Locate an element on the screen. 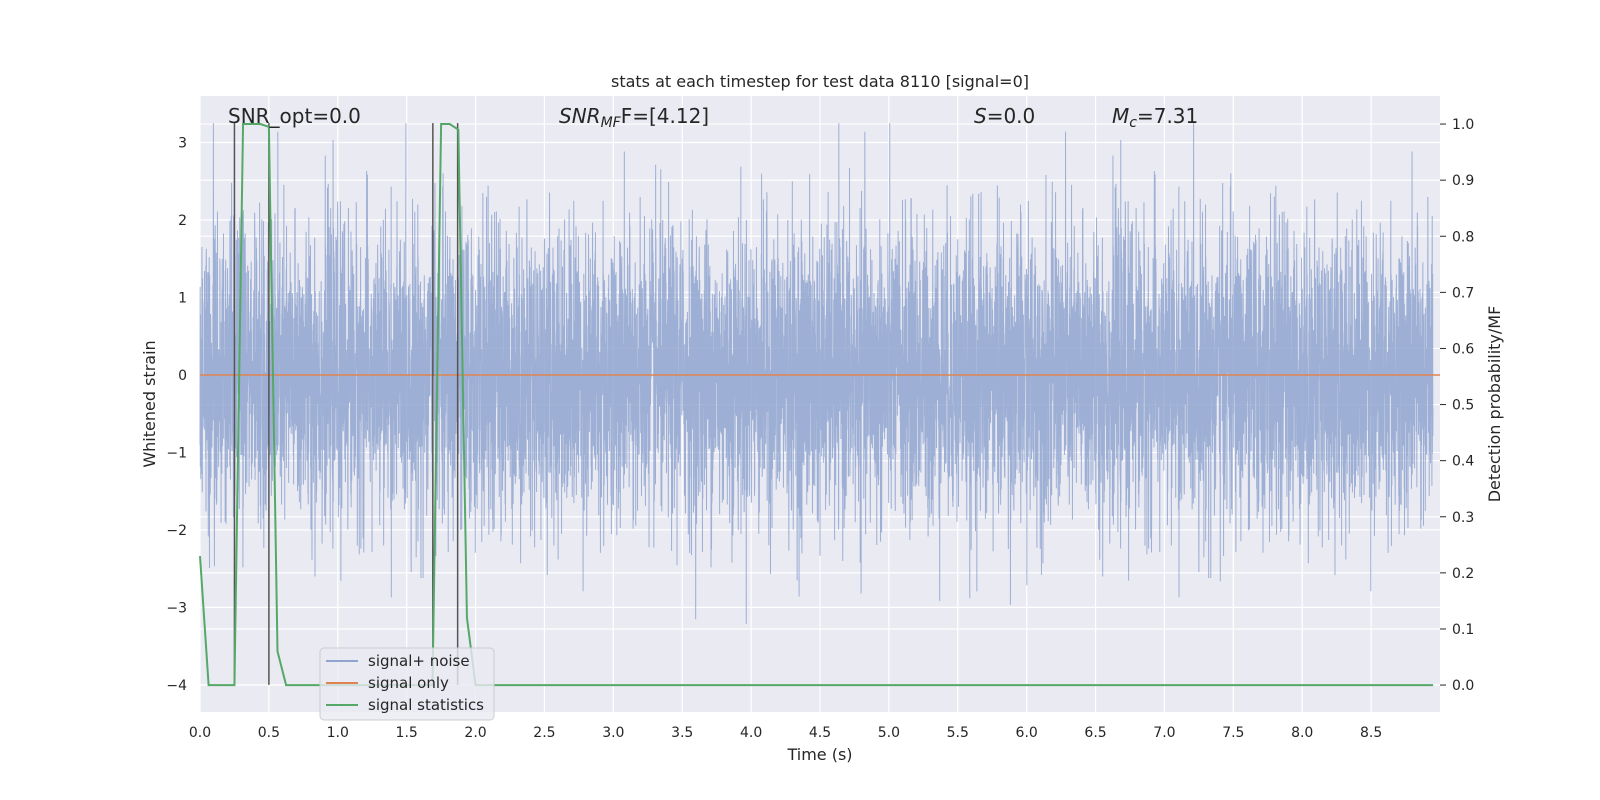 The width and height of the screenshot is (1600, 800). annotation-mc-subscript: c is located at coordinates (1133, 123).